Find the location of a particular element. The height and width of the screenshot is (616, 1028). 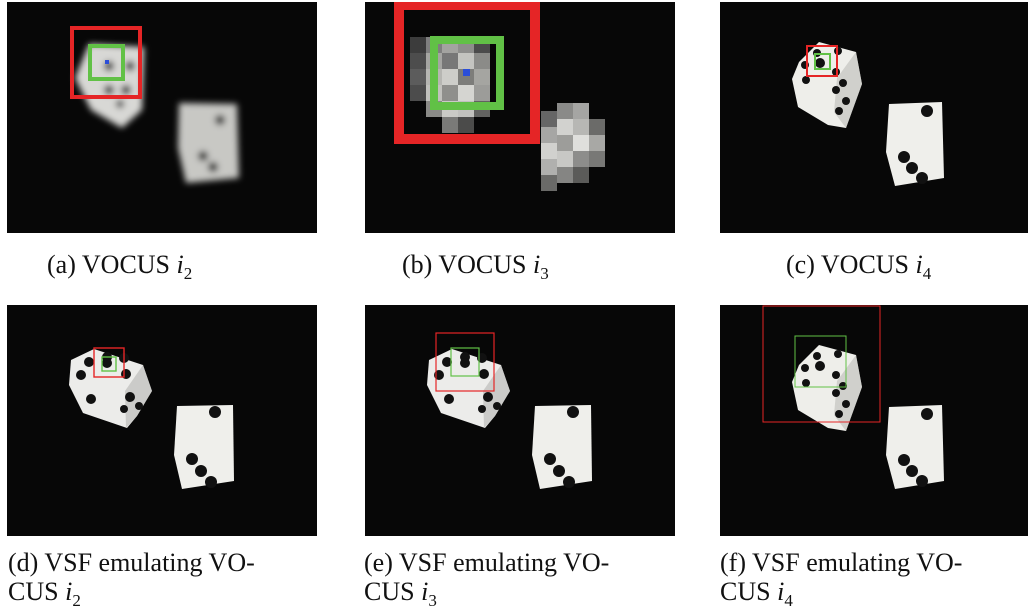

dice-image-d is located at coordinates (162, 420).